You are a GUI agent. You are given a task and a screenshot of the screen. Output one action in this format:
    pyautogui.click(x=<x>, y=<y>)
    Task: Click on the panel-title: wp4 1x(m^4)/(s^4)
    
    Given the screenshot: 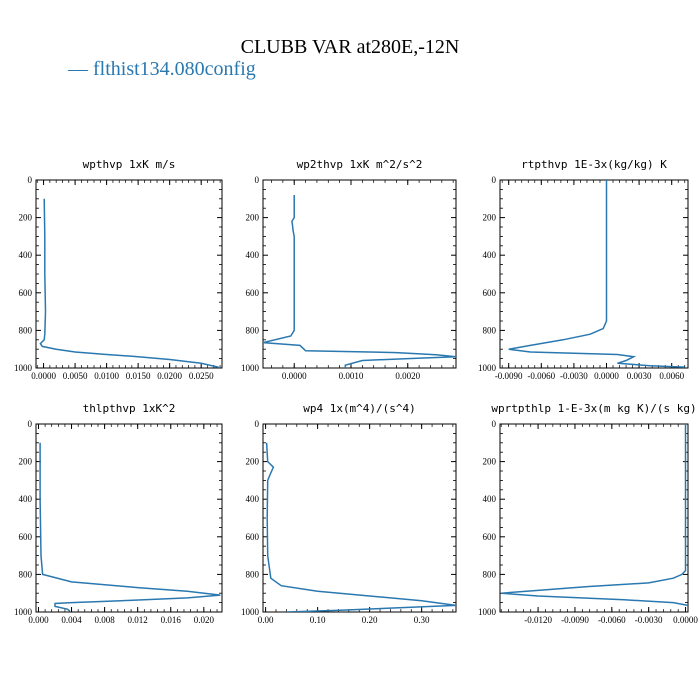 What is the action you would take?
    pyautogui.click(x=359, y=408)
    